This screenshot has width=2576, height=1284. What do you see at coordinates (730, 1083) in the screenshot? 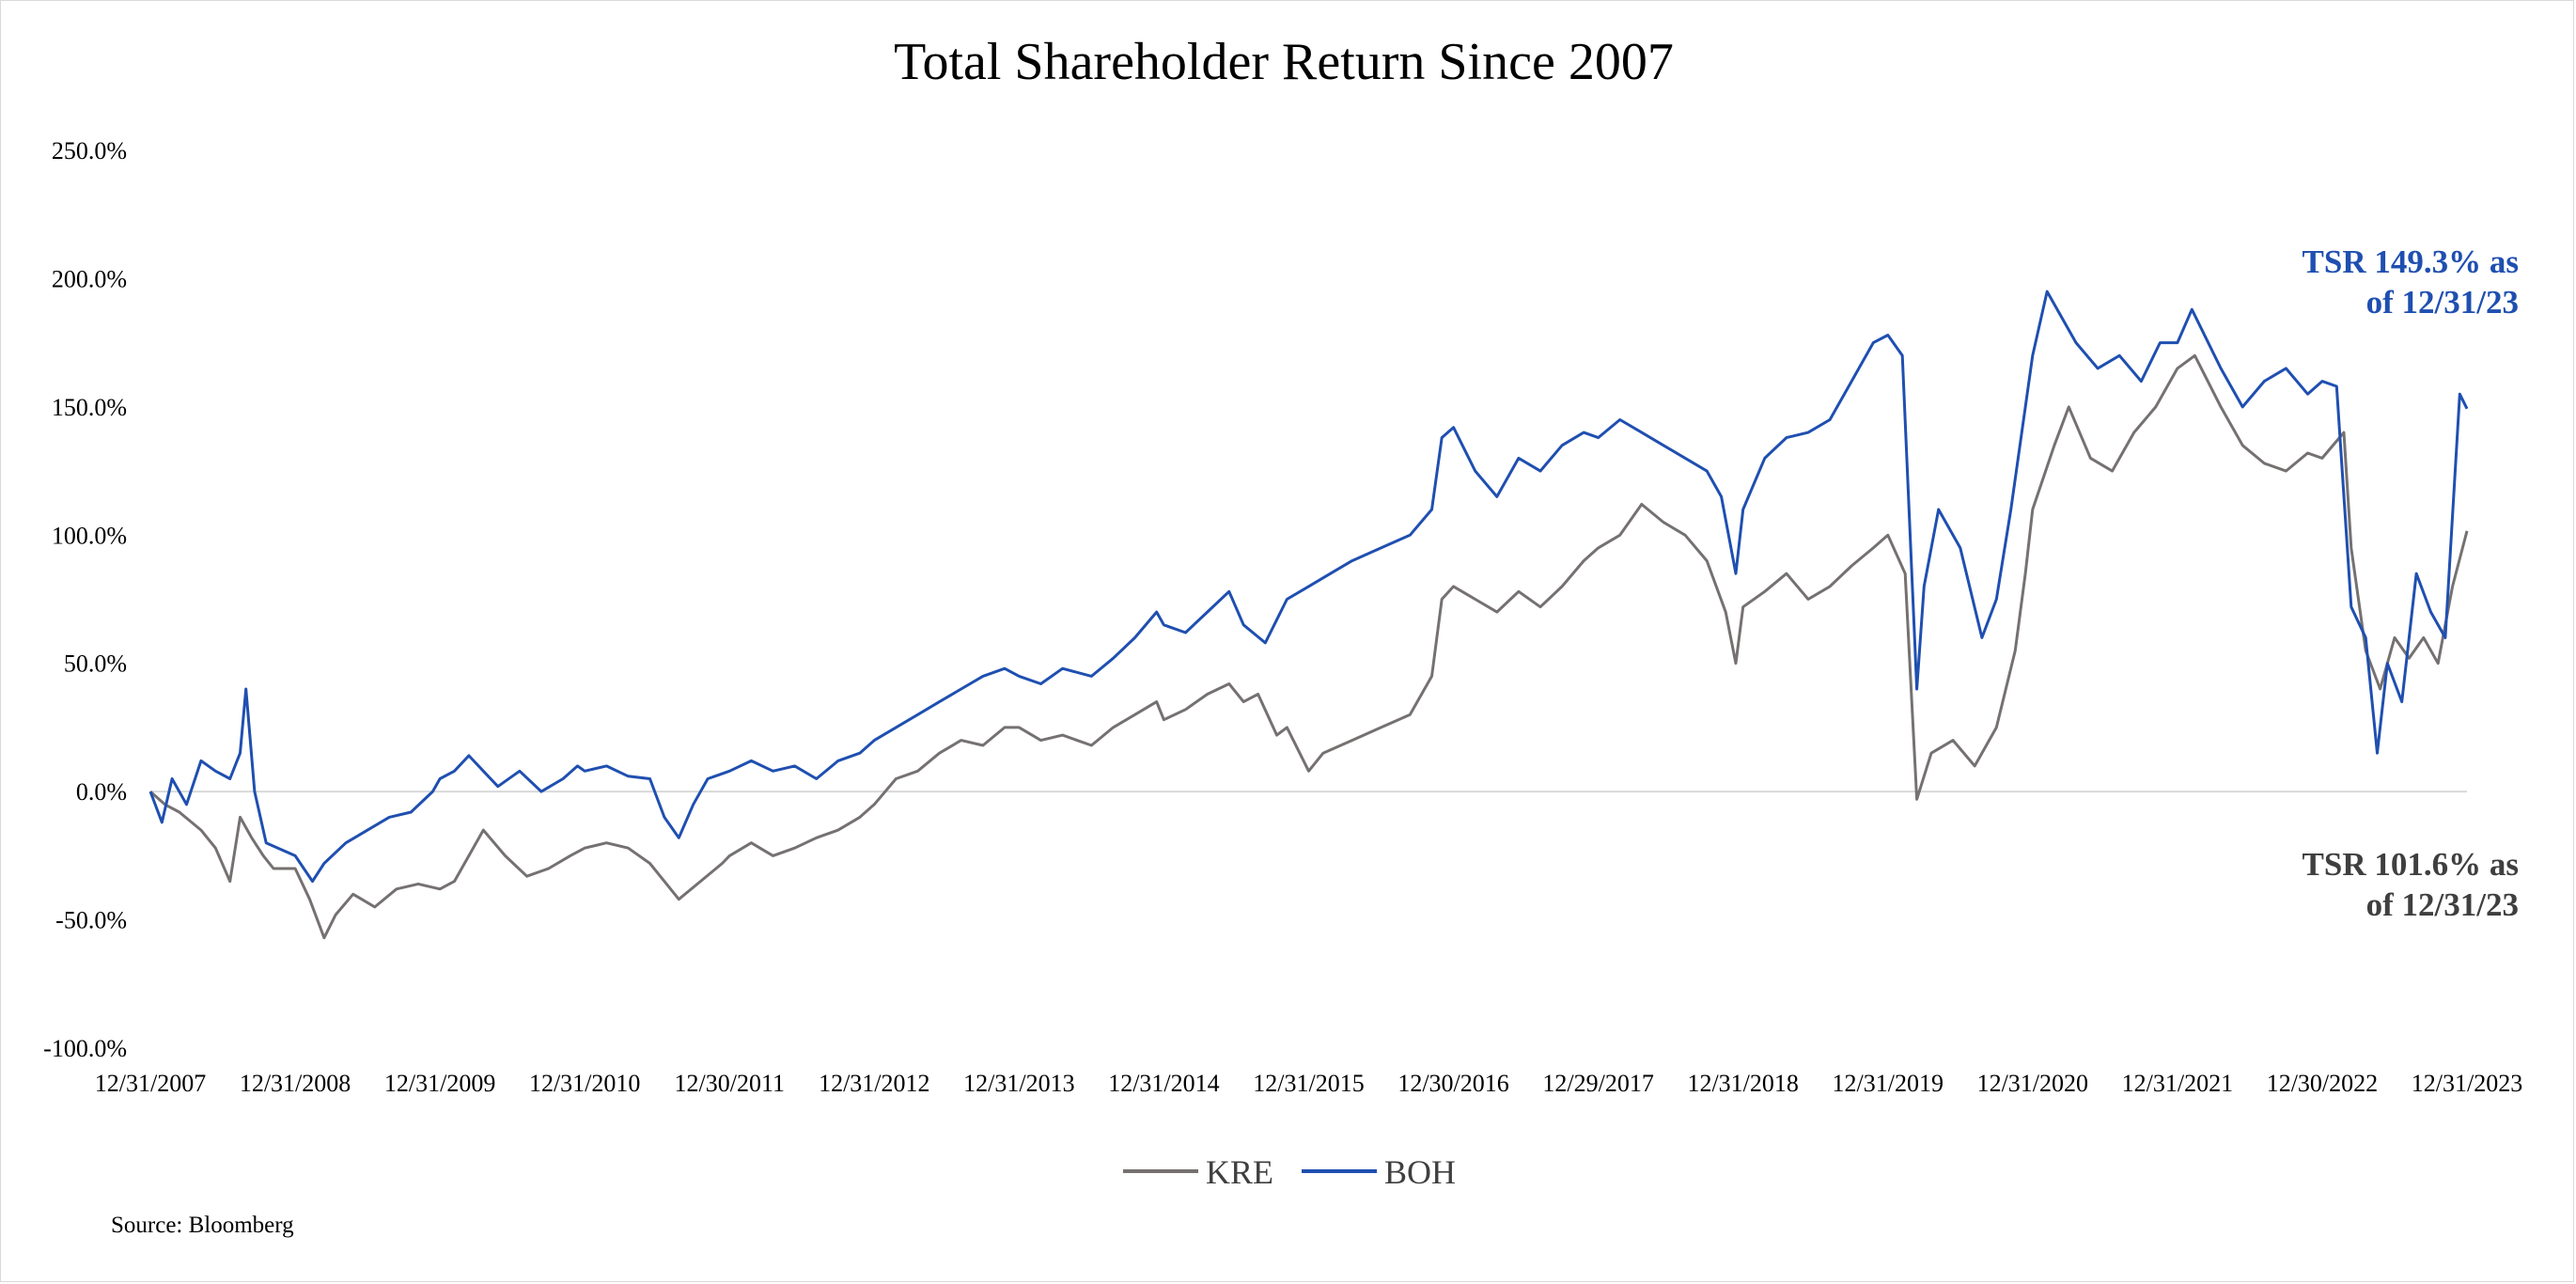
I see `x-tick-label: 12/30/2011` at bounding box center [730, 1083].